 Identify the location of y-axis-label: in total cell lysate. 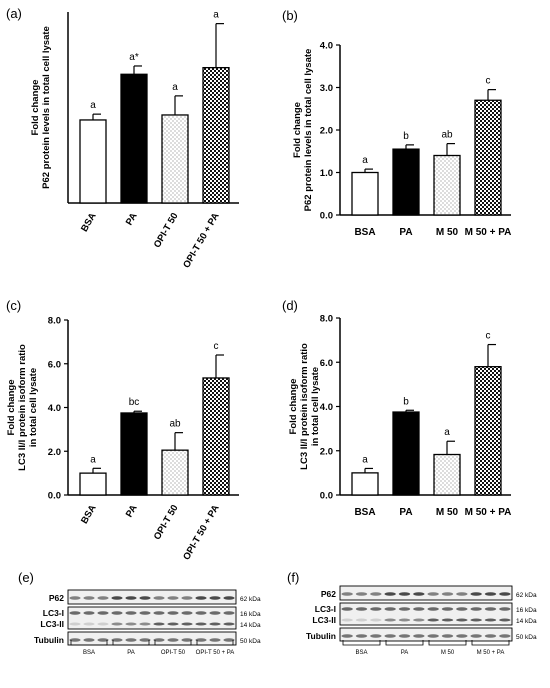
(33, 407).